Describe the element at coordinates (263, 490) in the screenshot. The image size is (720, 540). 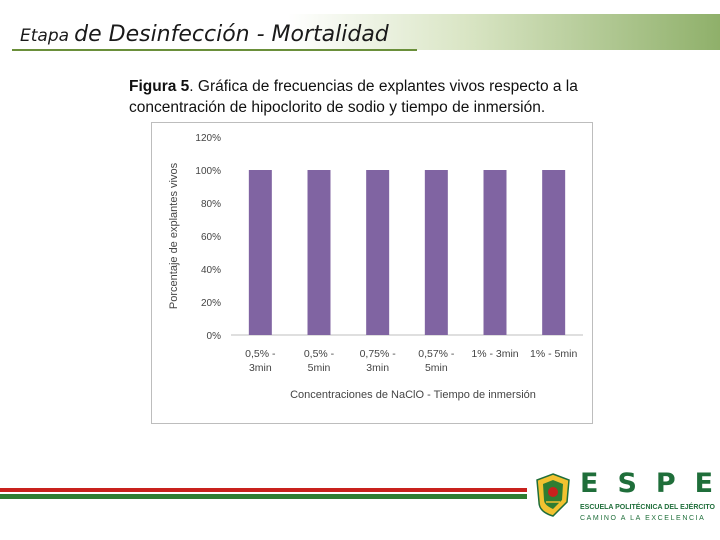
I see `stripe-red` at that location.